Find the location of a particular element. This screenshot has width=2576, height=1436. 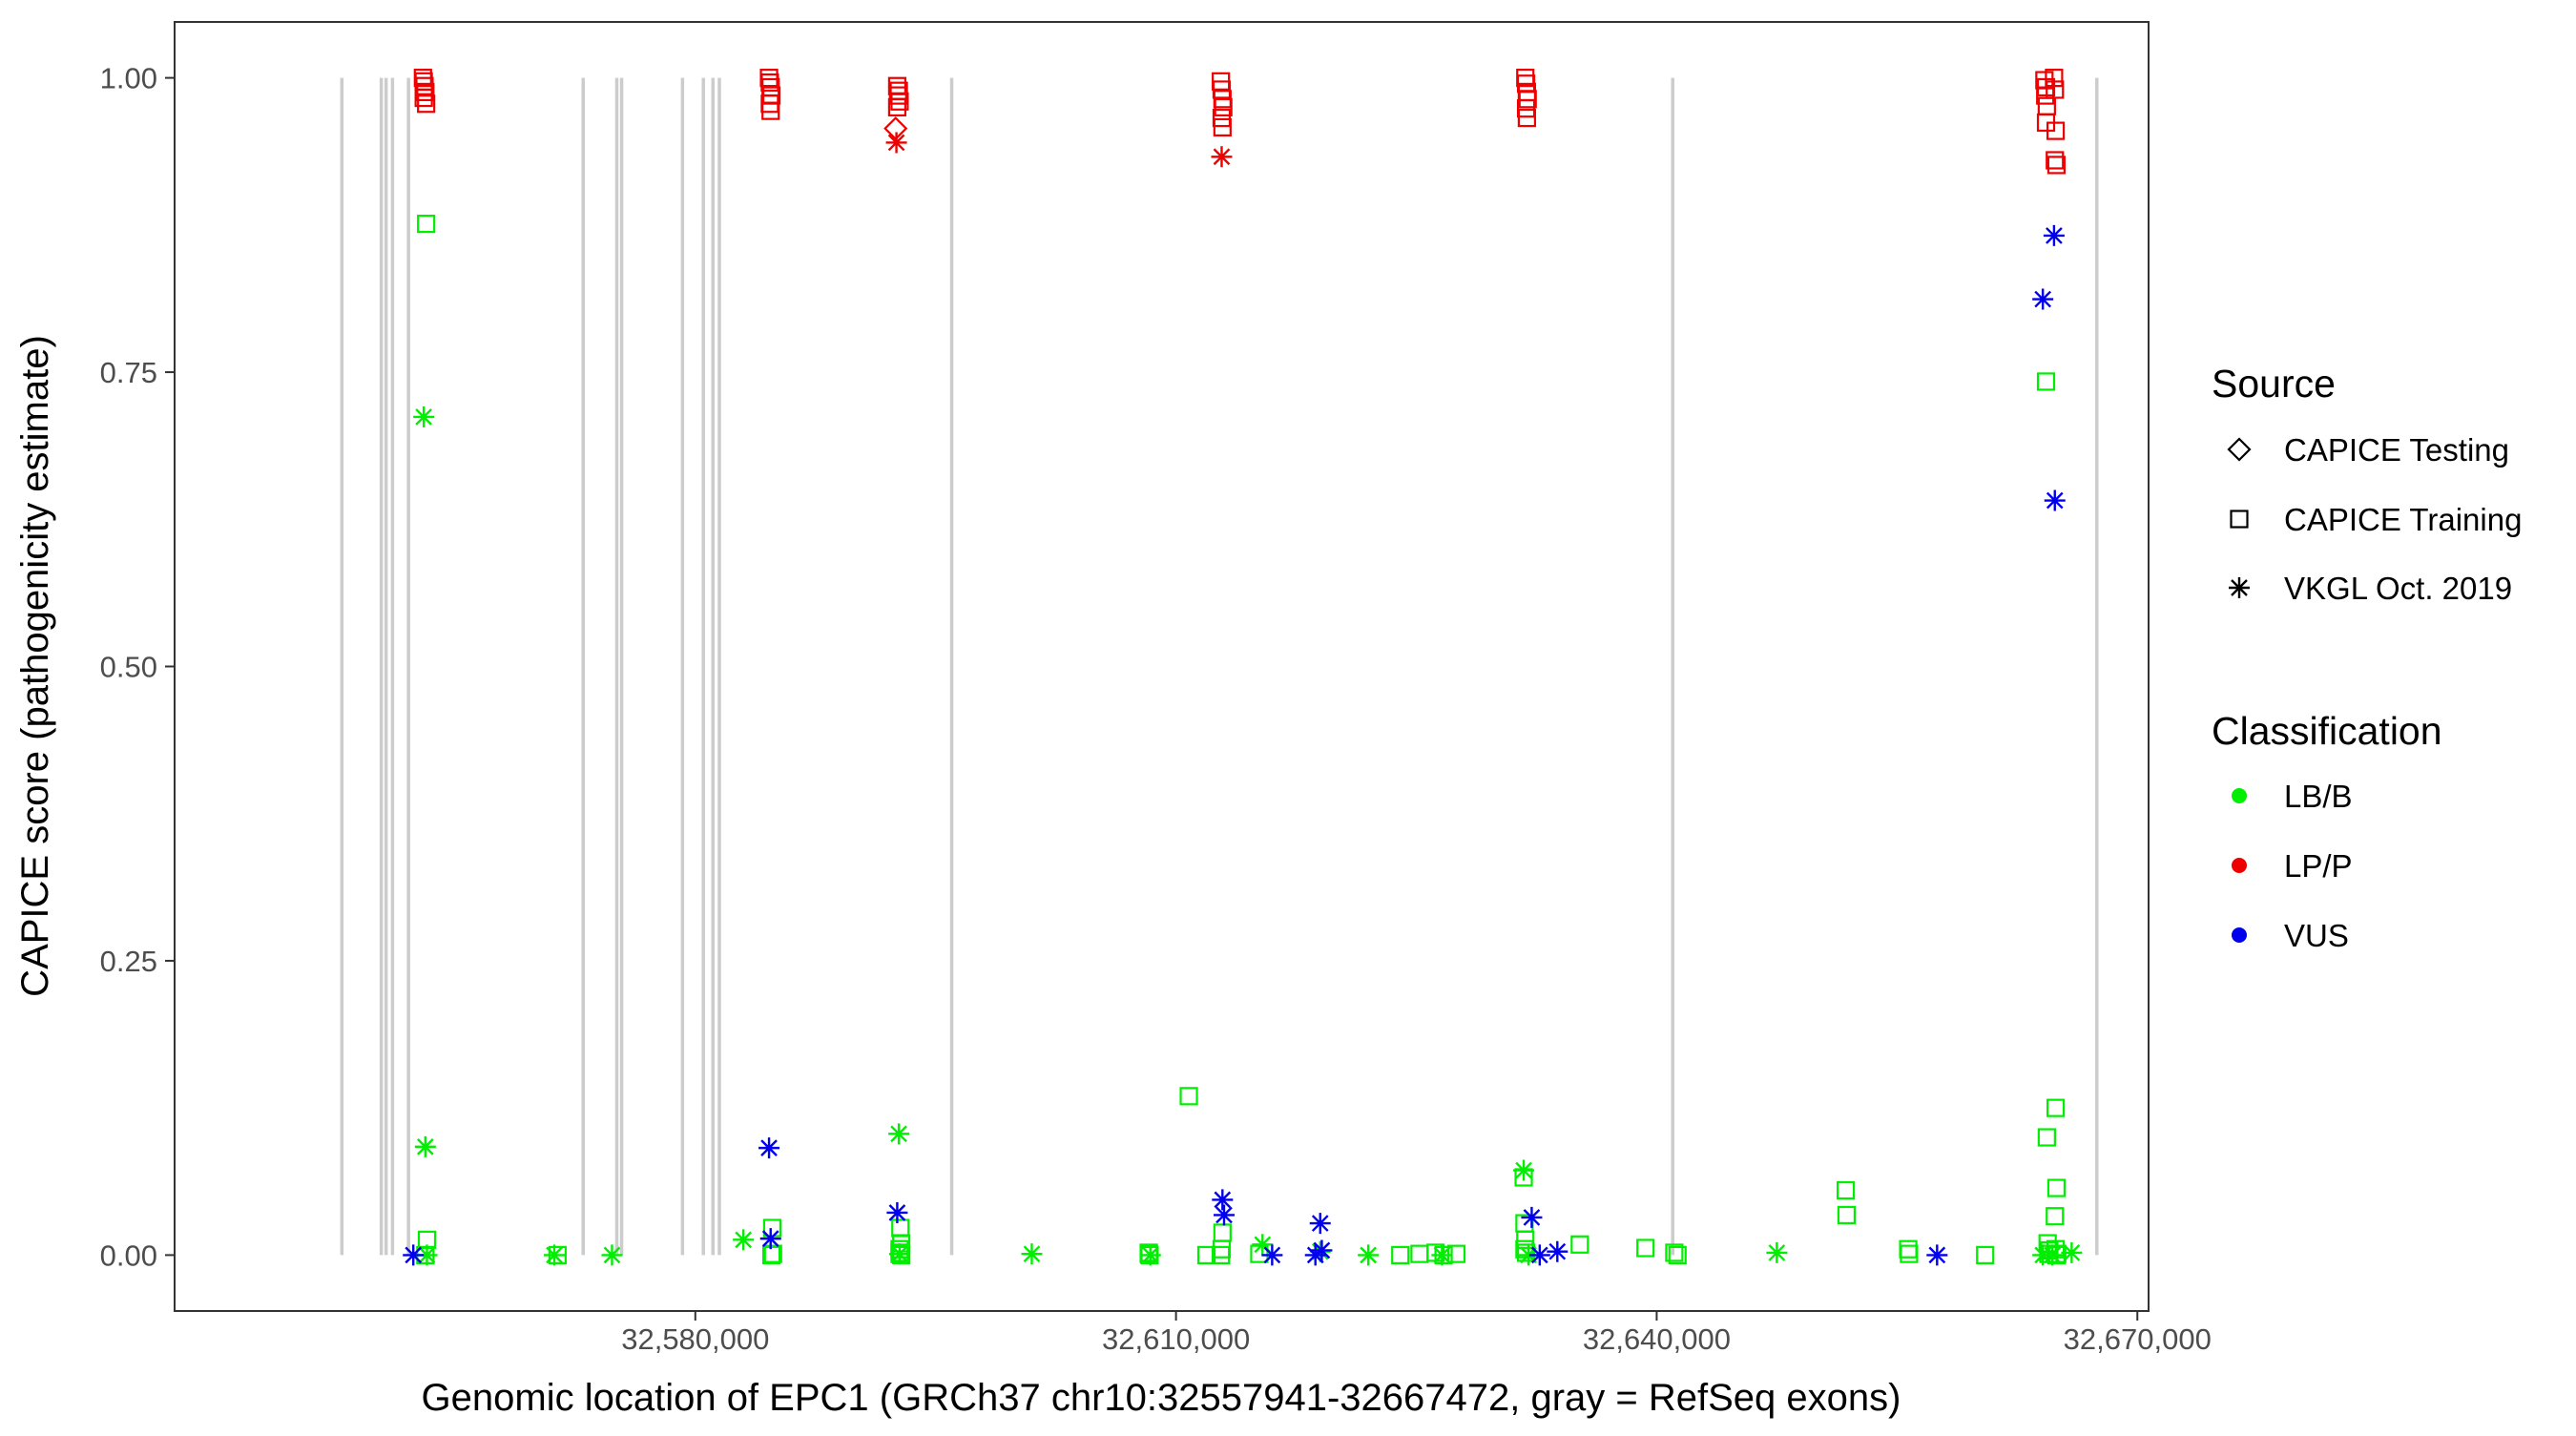

legend-label: VKGL Oct. 2019 is located at coordinates (2398, 588).